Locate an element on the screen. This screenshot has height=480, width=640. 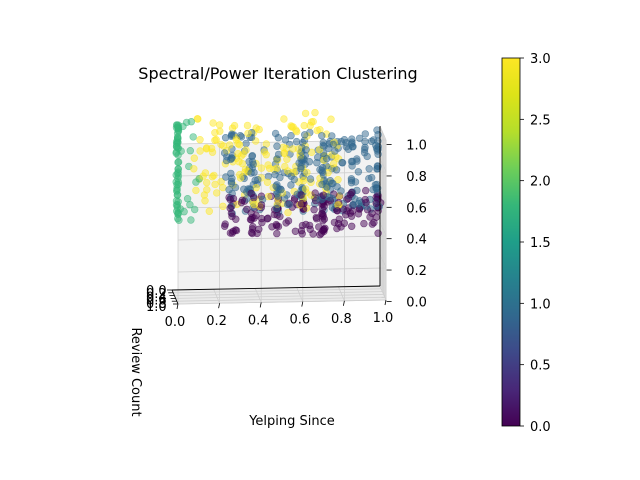
y-tick-label: 0.8 is located at coordinates (156, 304).